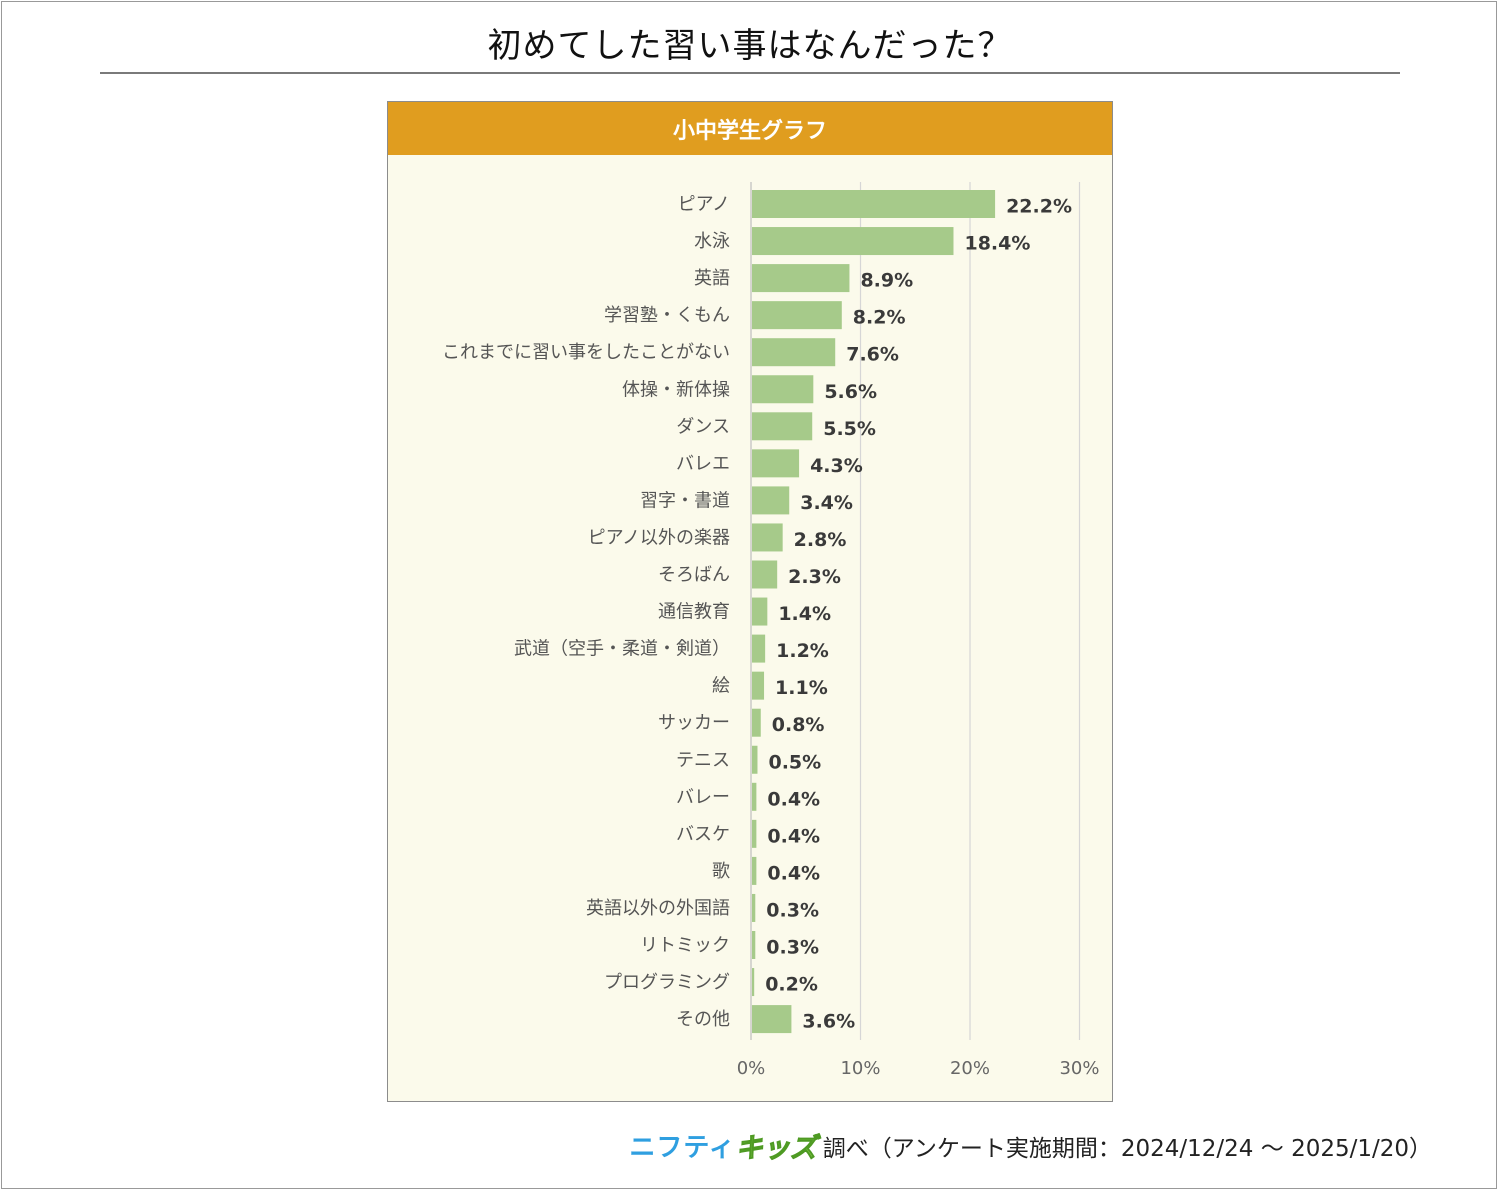  What do you see at coordinates (749, 131) in the screenshot?
I see `chart-title: 小中学生グラフ` at bounding box center [749, 131].